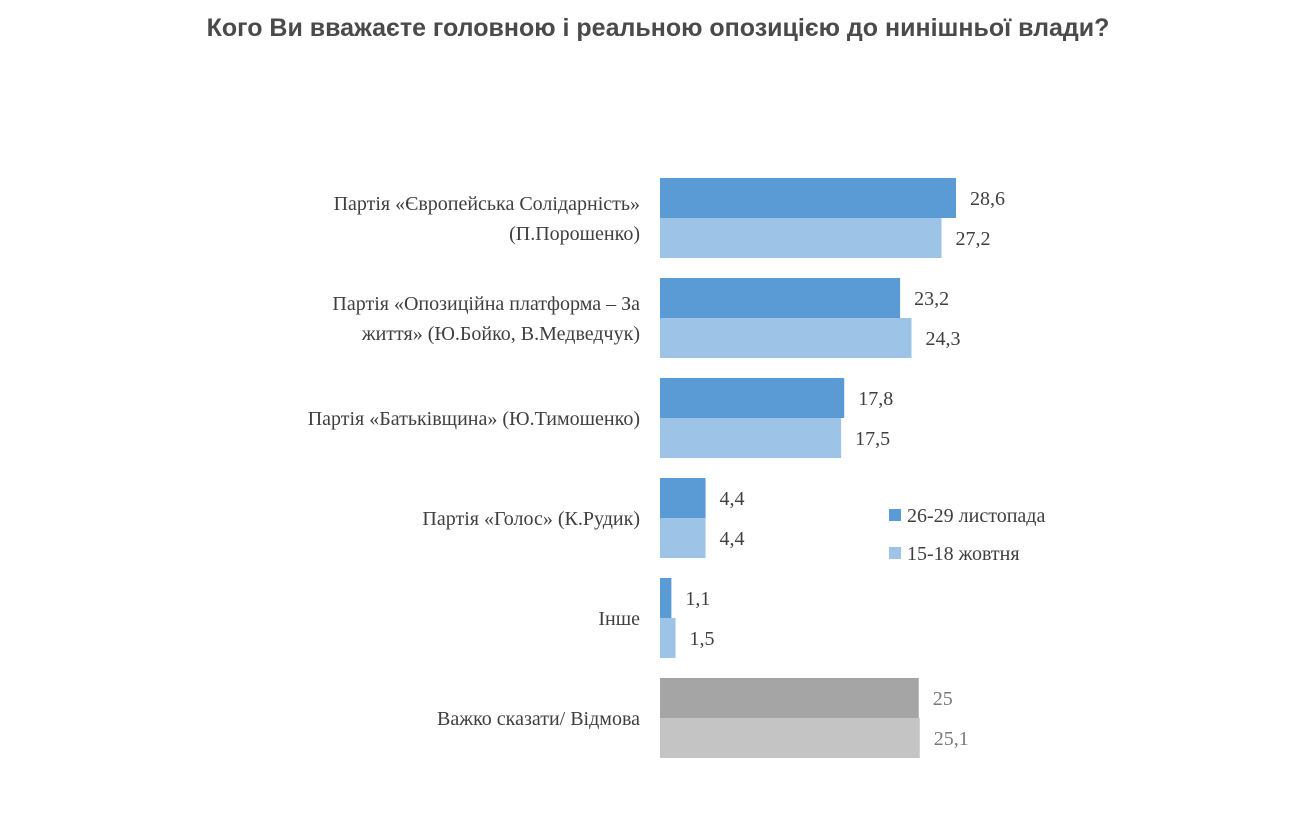 Image resolution: width=1316 pixels, height=832 pixels. I want to click on data-label-2-1: 17,5, so click(872, 439).